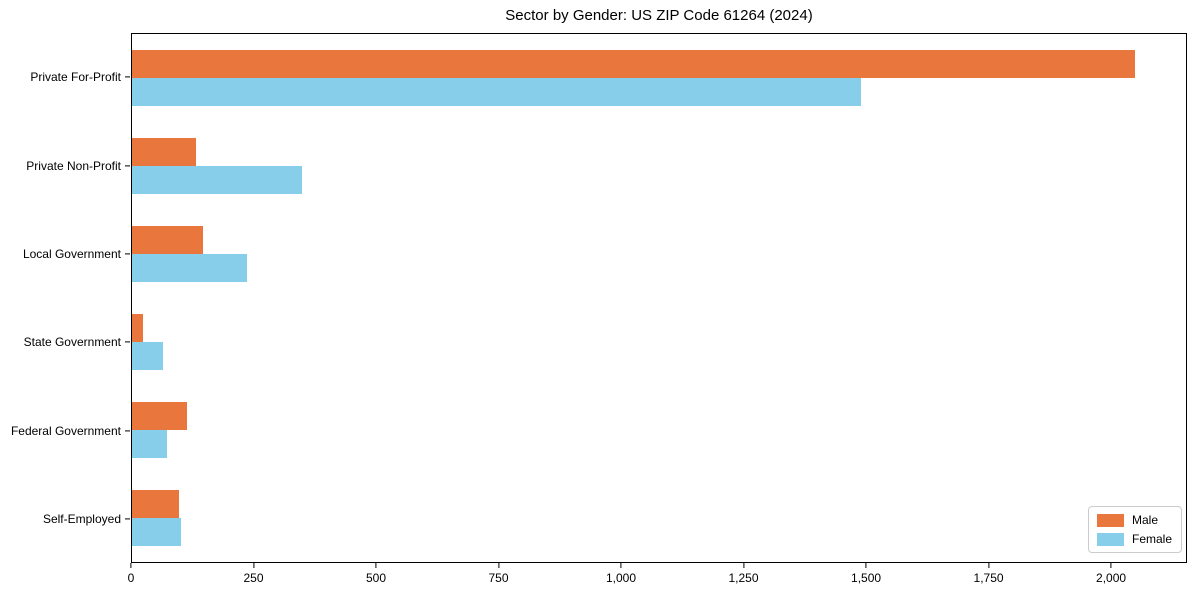  What do you see at coordinates (75, 77) in the screenshot?
I see `category-label: Private For-Profit` at bounding box center [75, 77].